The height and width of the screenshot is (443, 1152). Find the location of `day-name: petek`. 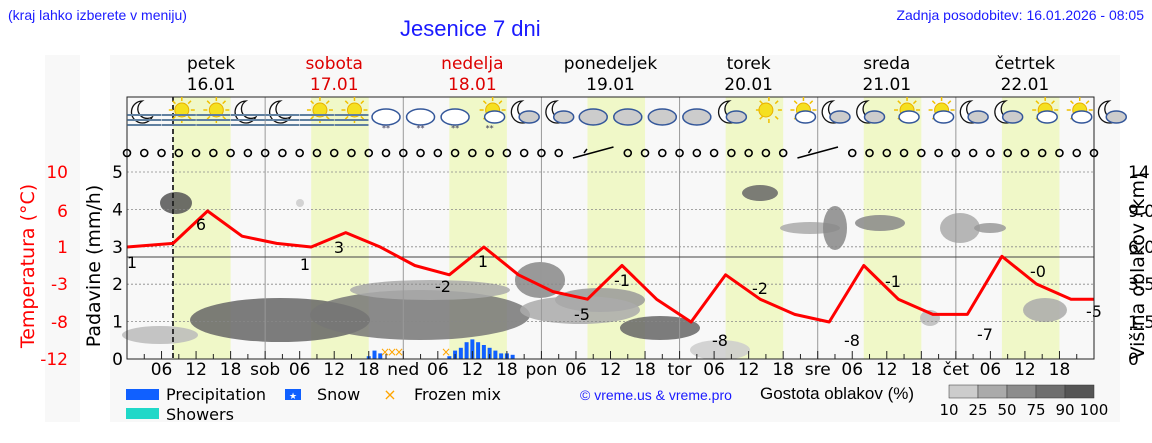

day-name: petek is located at coordinates (211, 64).